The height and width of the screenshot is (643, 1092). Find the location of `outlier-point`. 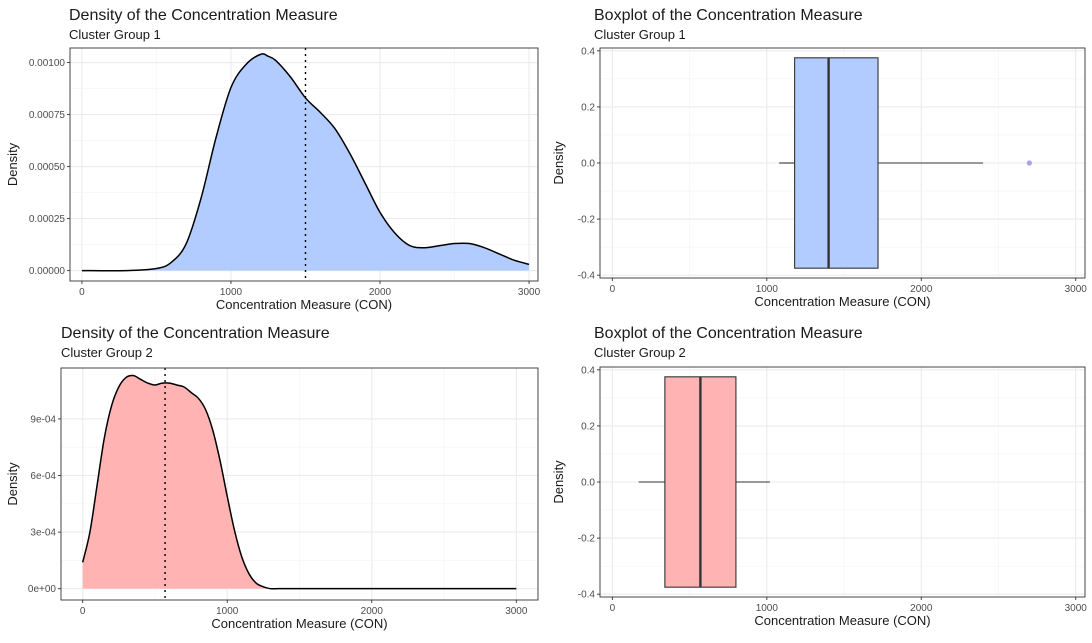

outlier-point is located at coordinates (1029, 163).